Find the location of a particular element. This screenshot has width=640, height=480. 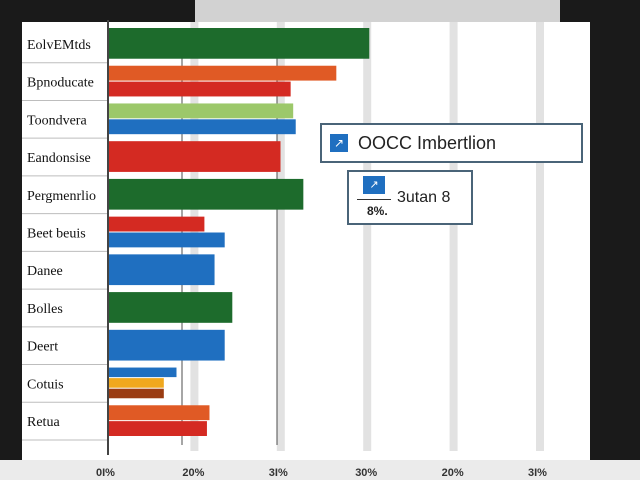

category-label: EolvEMtds is located at coordinates (59, 45).